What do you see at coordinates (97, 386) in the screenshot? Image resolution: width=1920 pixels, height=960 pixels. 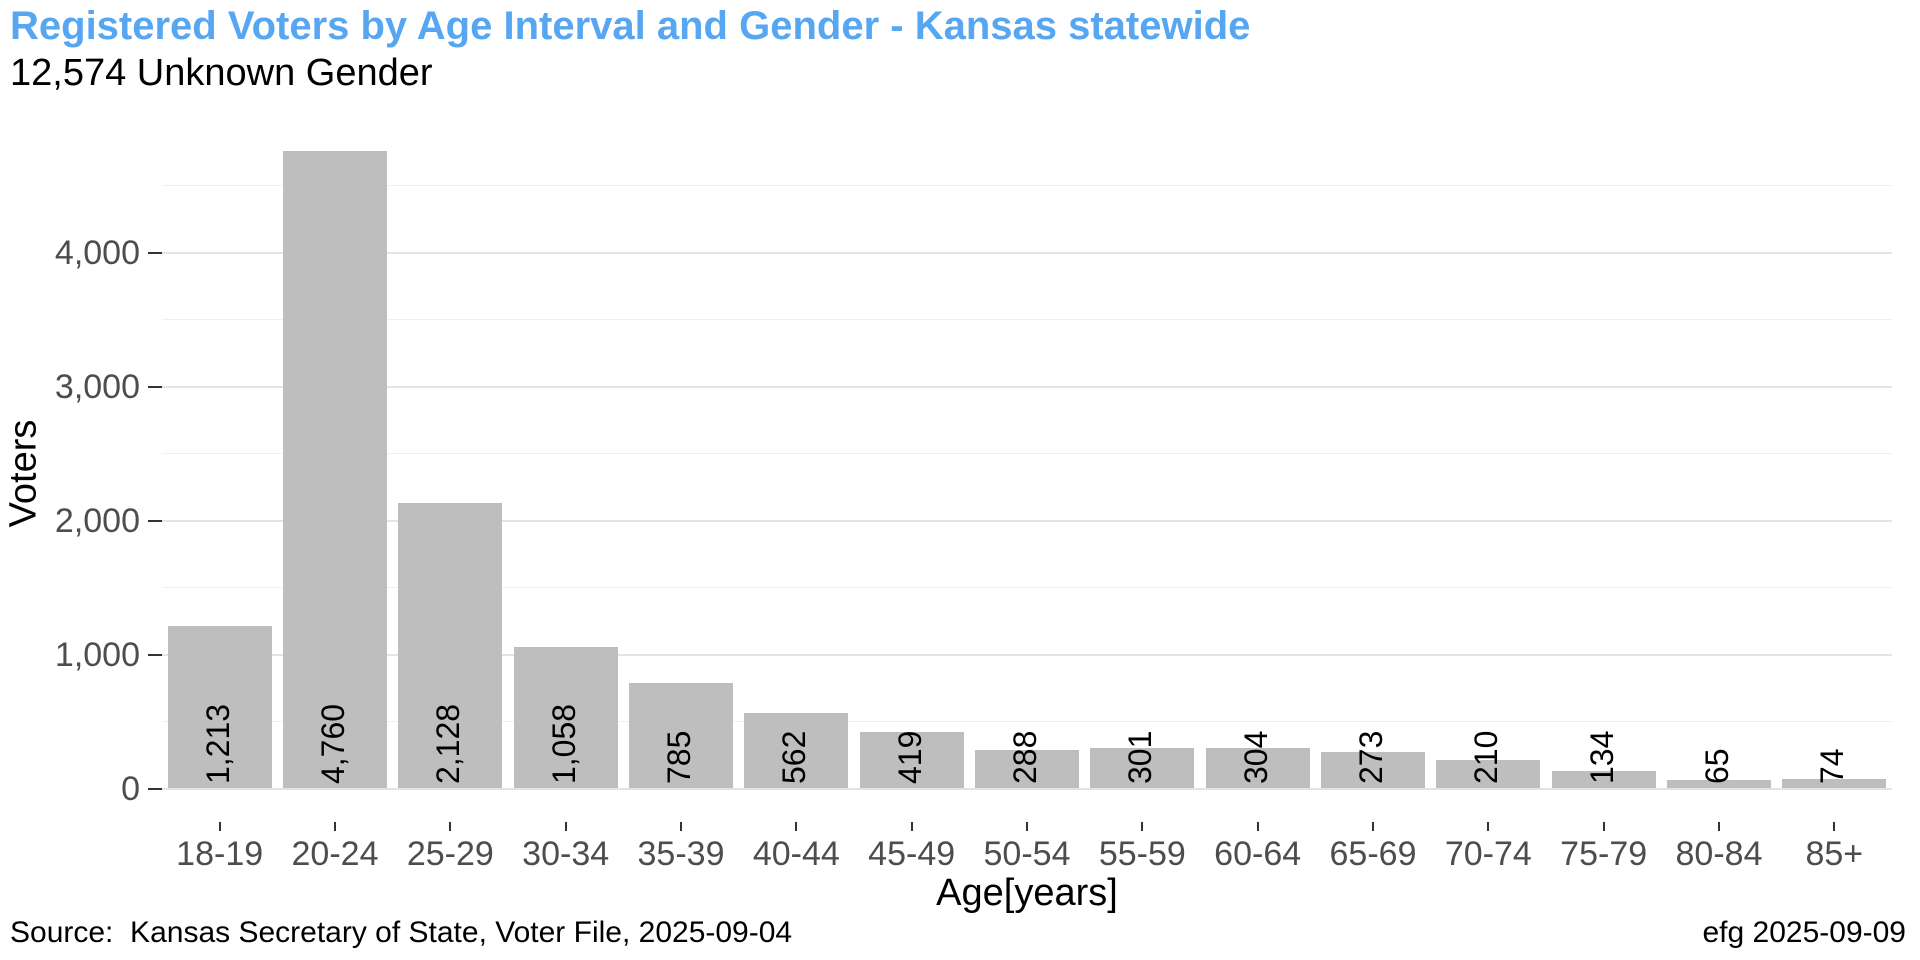 I see `y-tick-label: 3,000` at bounding box center [97, 386].